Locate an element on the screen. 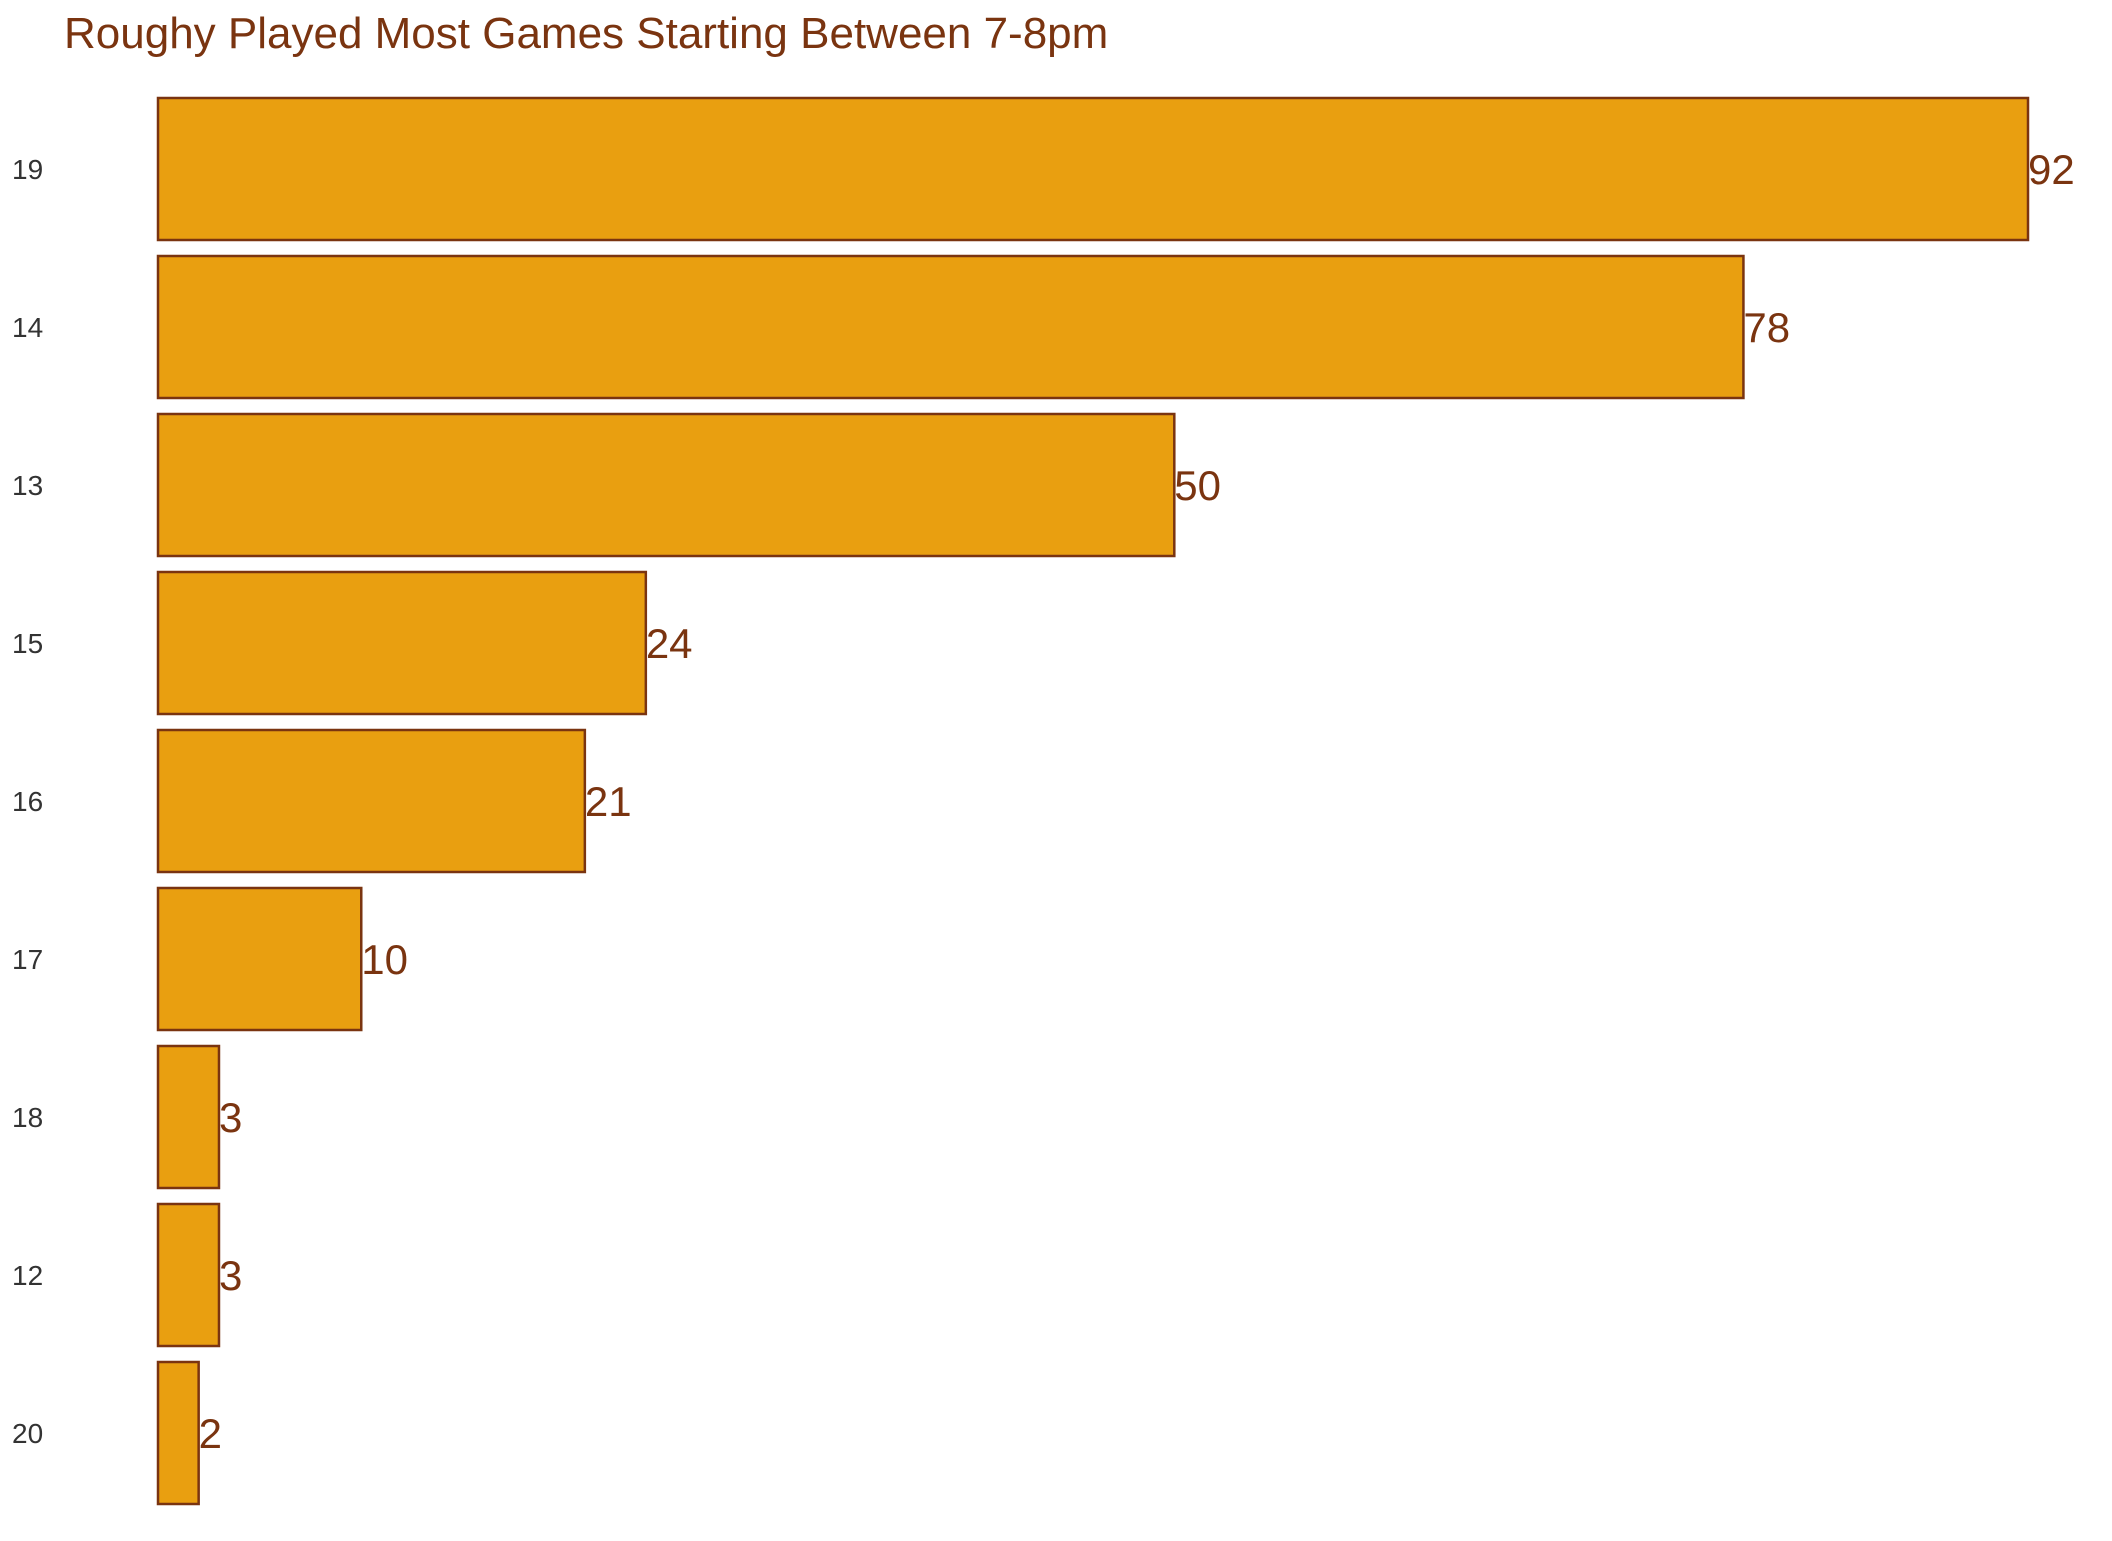  data-label-13: 50 is located at coordinates (1197, 485).